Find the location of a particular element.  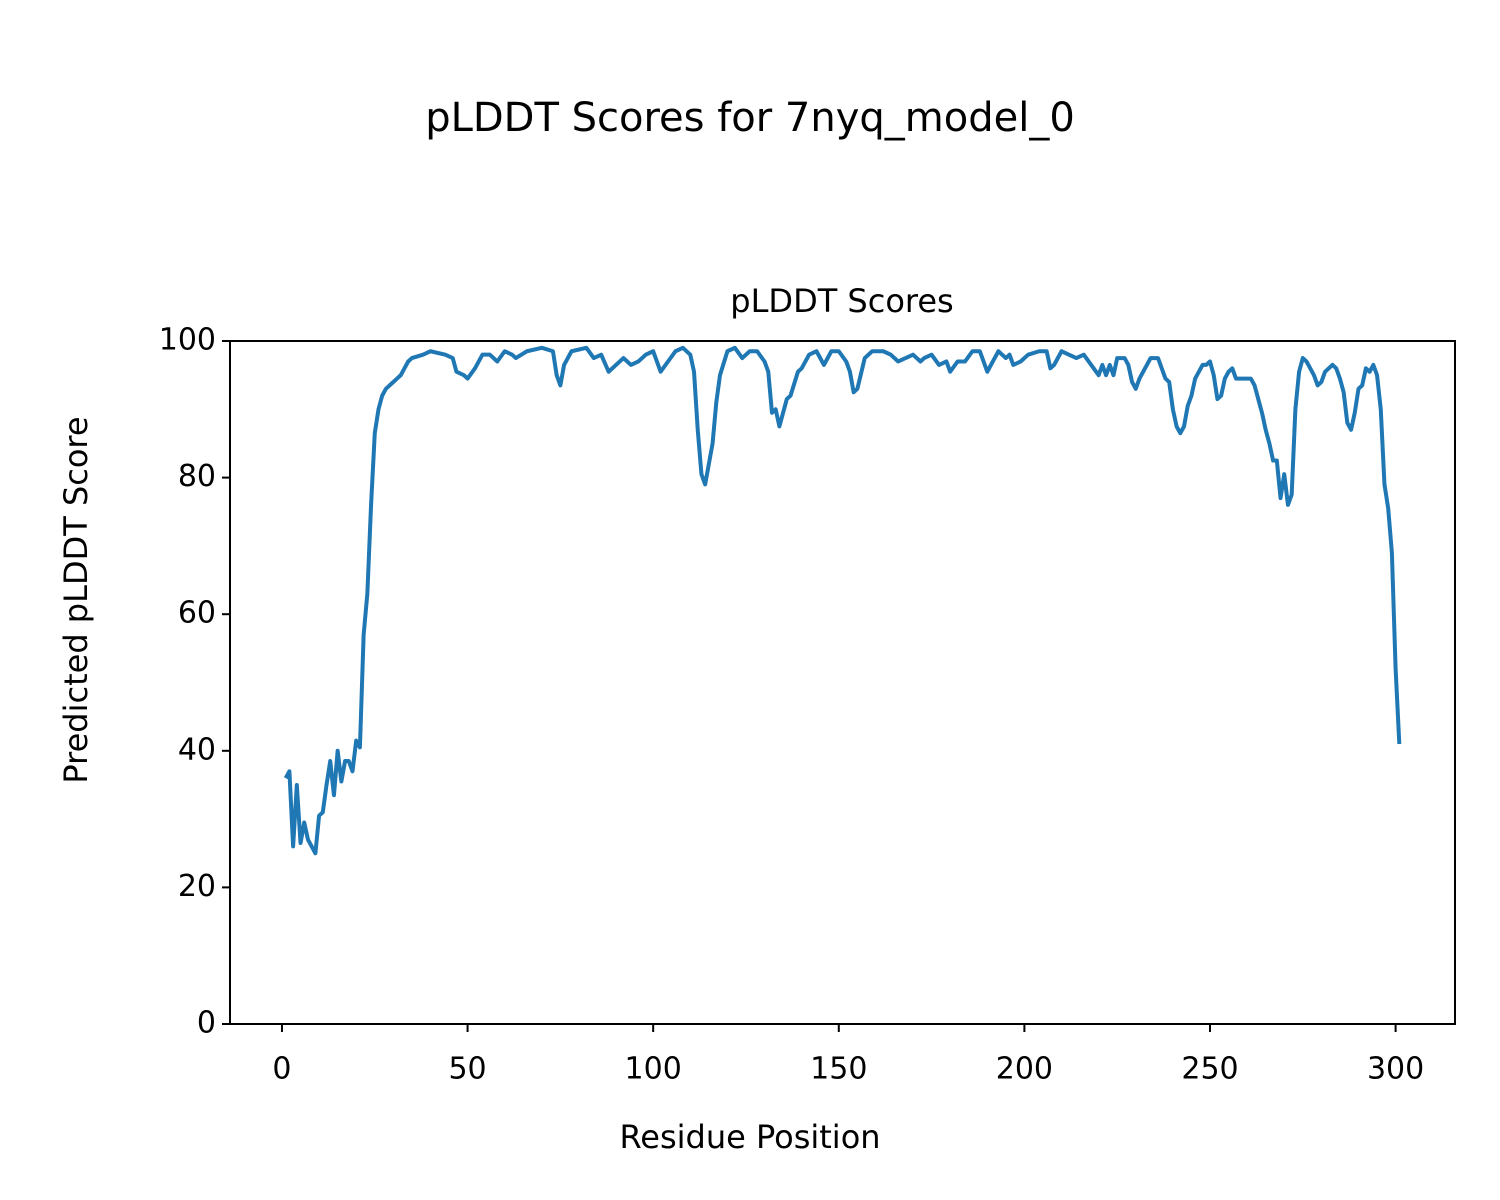

x-tick-label: 150 is located at coordinates (838, 1069).